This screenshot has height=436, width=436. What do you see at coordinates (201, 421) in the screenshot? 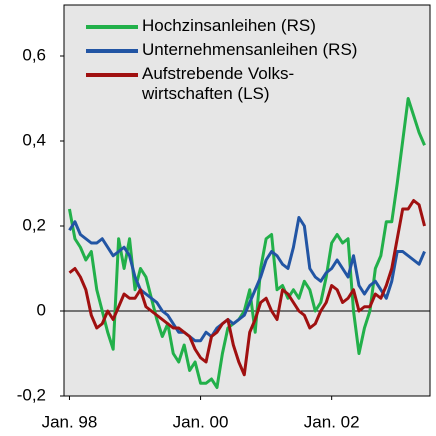
I see `x-tick-label: Jan. 00` at bounding box center [201, 421].